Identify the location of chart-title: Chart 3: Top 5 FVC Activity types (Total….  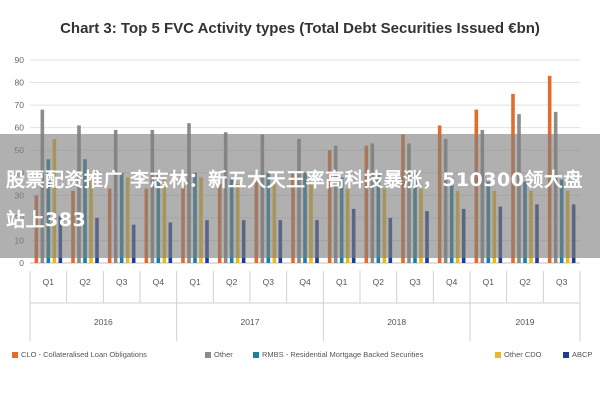
(300, 28).